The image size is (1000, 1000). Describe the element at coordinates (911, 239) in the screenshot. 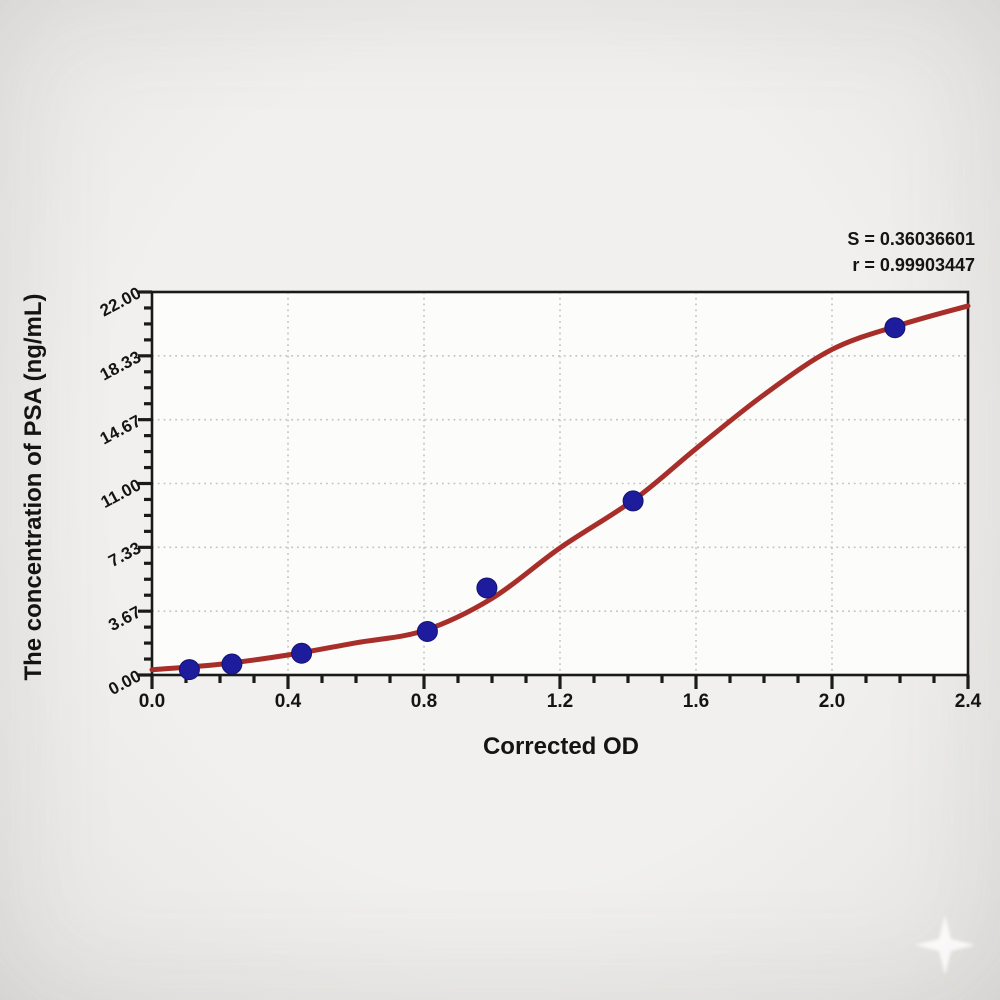

I see `fit-statistic-s: S = 0.36036601` at that location.